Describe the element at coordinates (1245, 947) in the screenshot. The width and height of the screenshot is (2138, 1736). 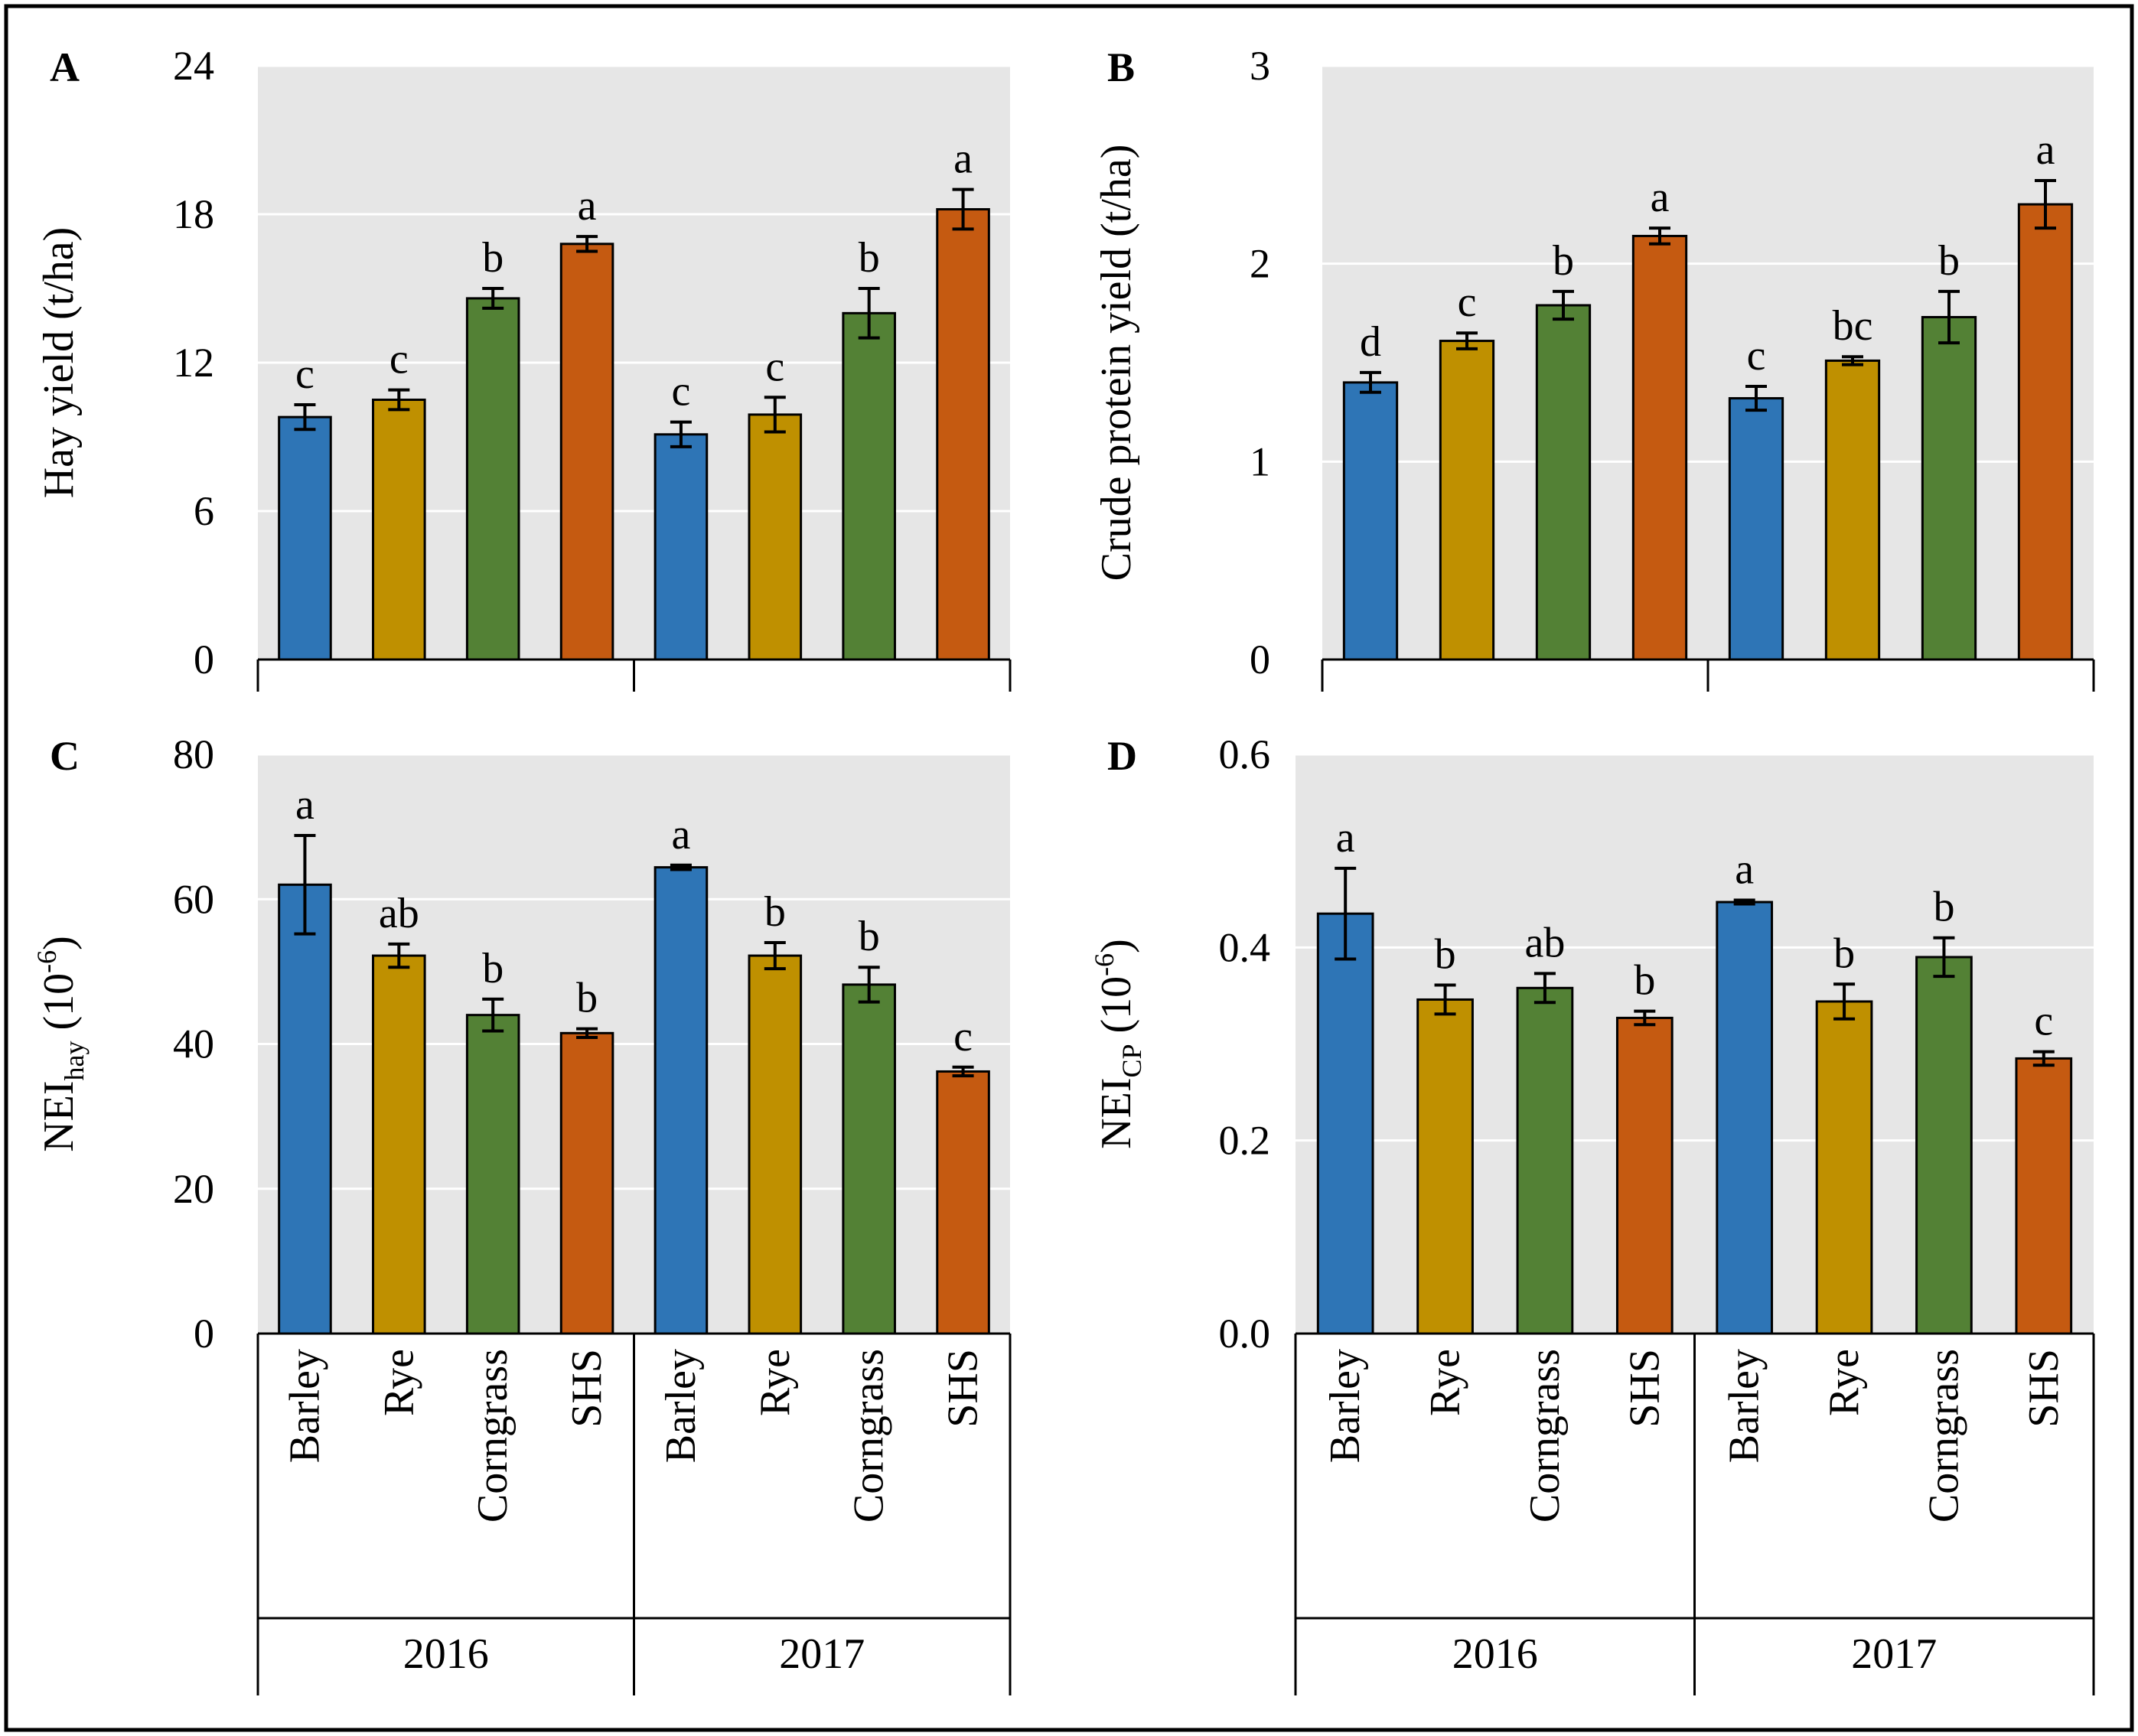
I see `y-tick-label: 0.4` at that location.